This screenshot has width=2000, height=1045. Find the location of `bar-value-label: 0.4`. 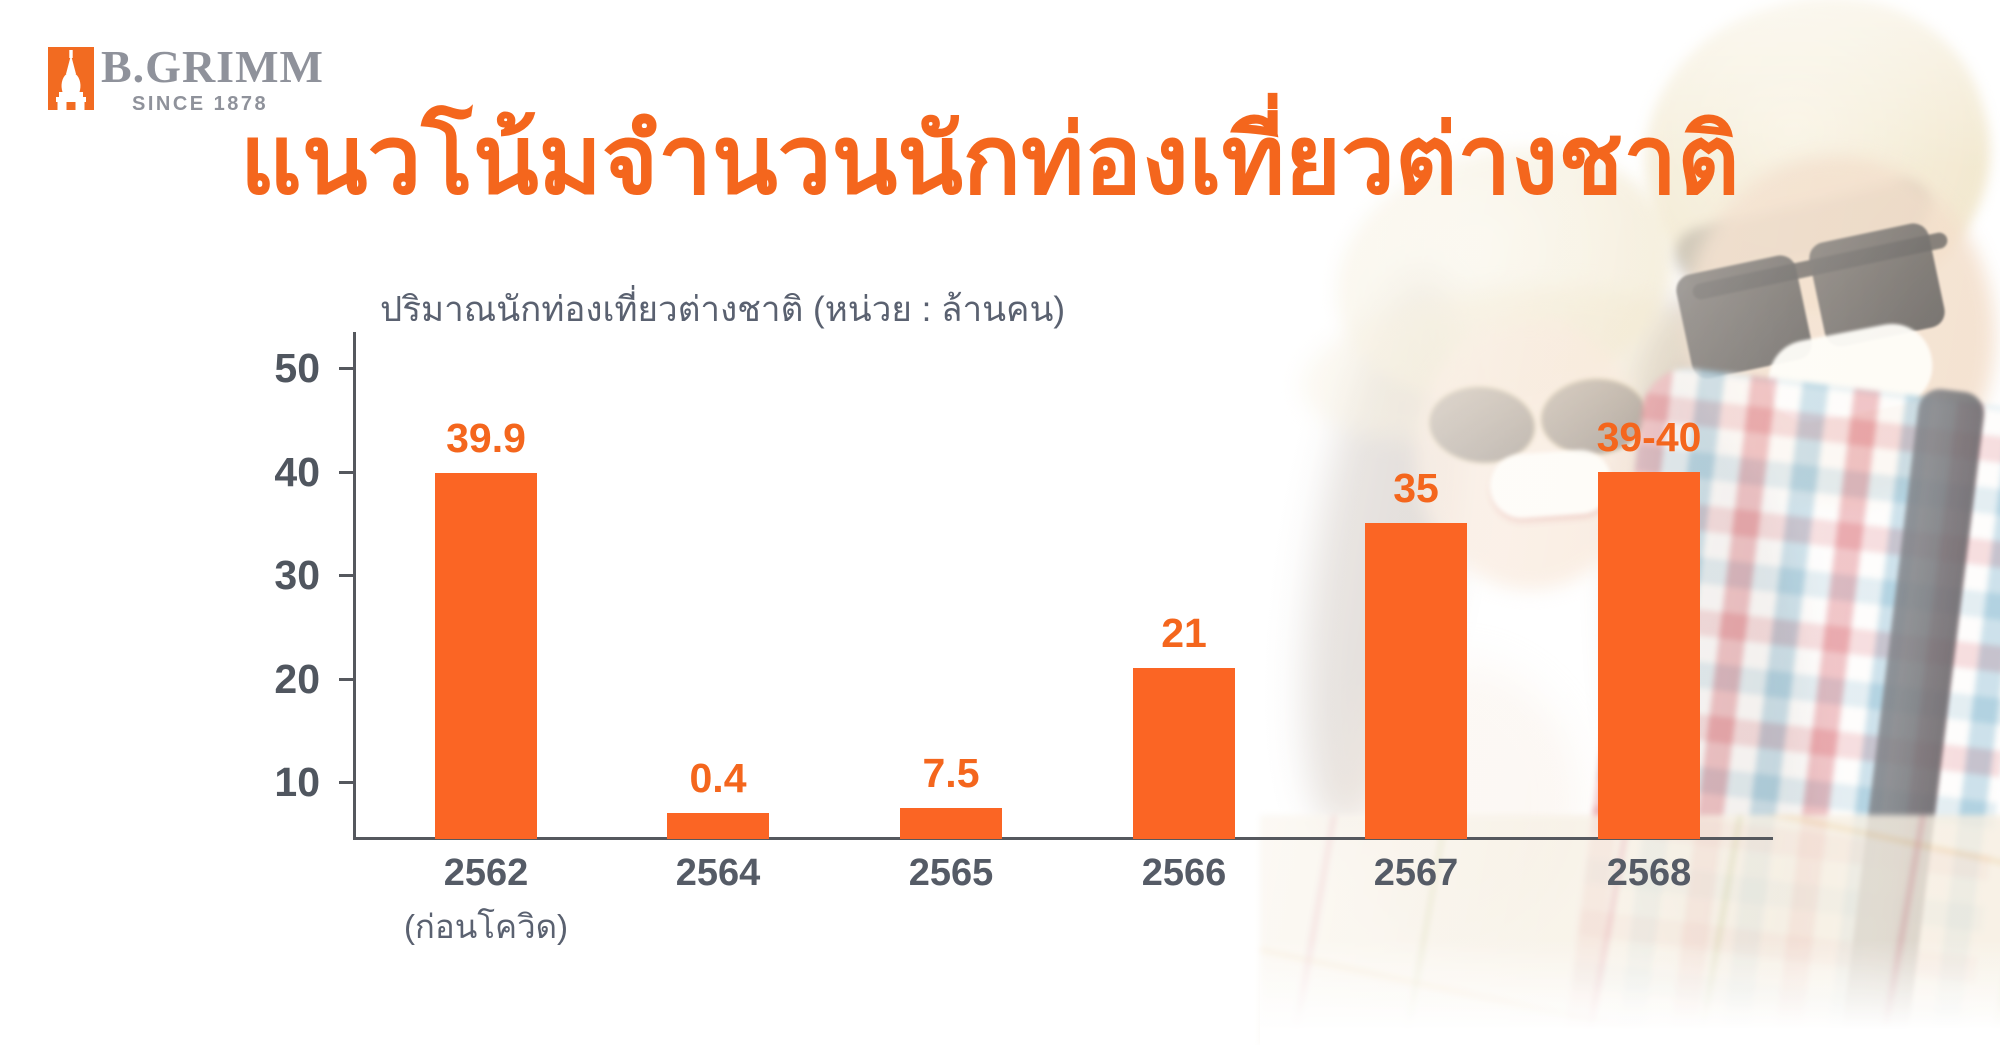

bar-value-label: 0.4 is located at coordinates (718, 778).